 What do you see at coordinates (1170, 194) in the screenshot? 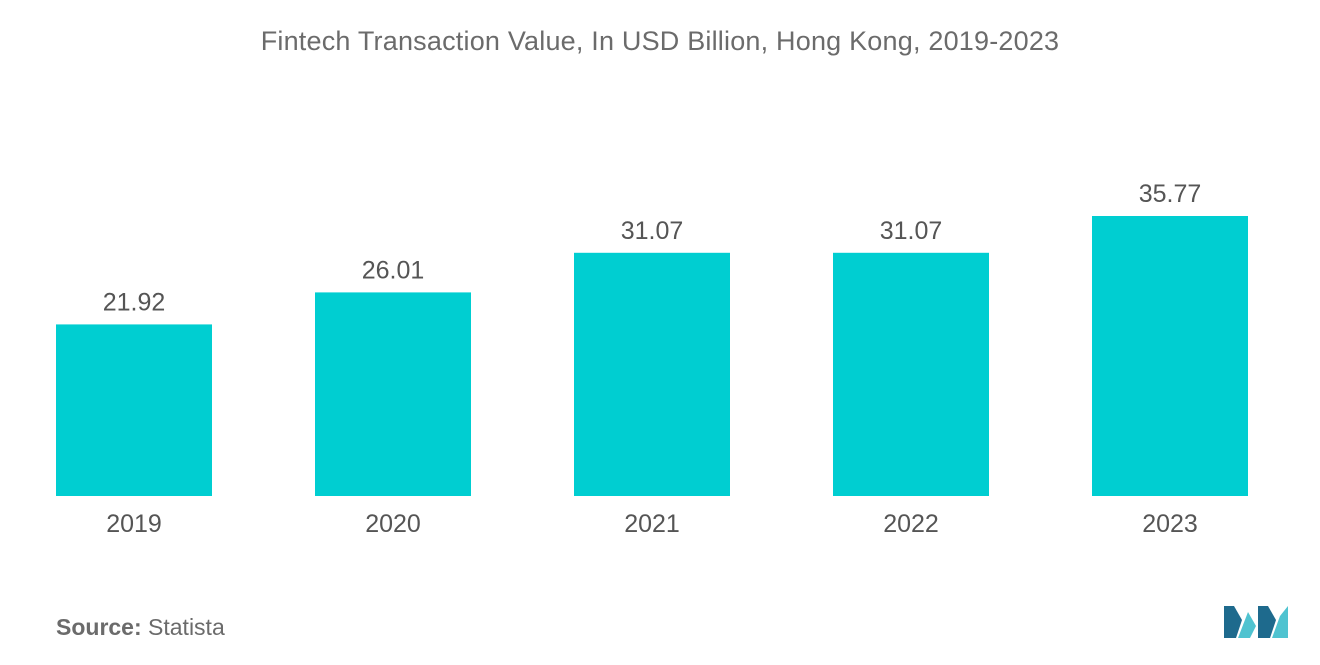
I see `value-label-2023: 35.77` at bounding box center [1170, 194].